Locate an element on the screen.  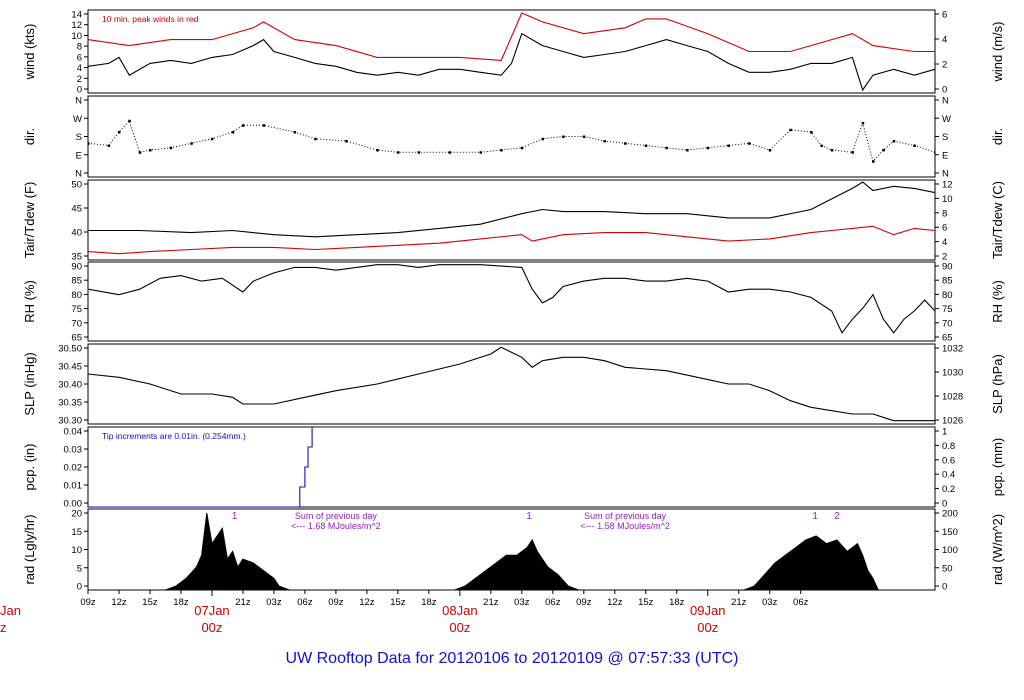
dir-ytick-label: S is located at coordinates (79, 137).